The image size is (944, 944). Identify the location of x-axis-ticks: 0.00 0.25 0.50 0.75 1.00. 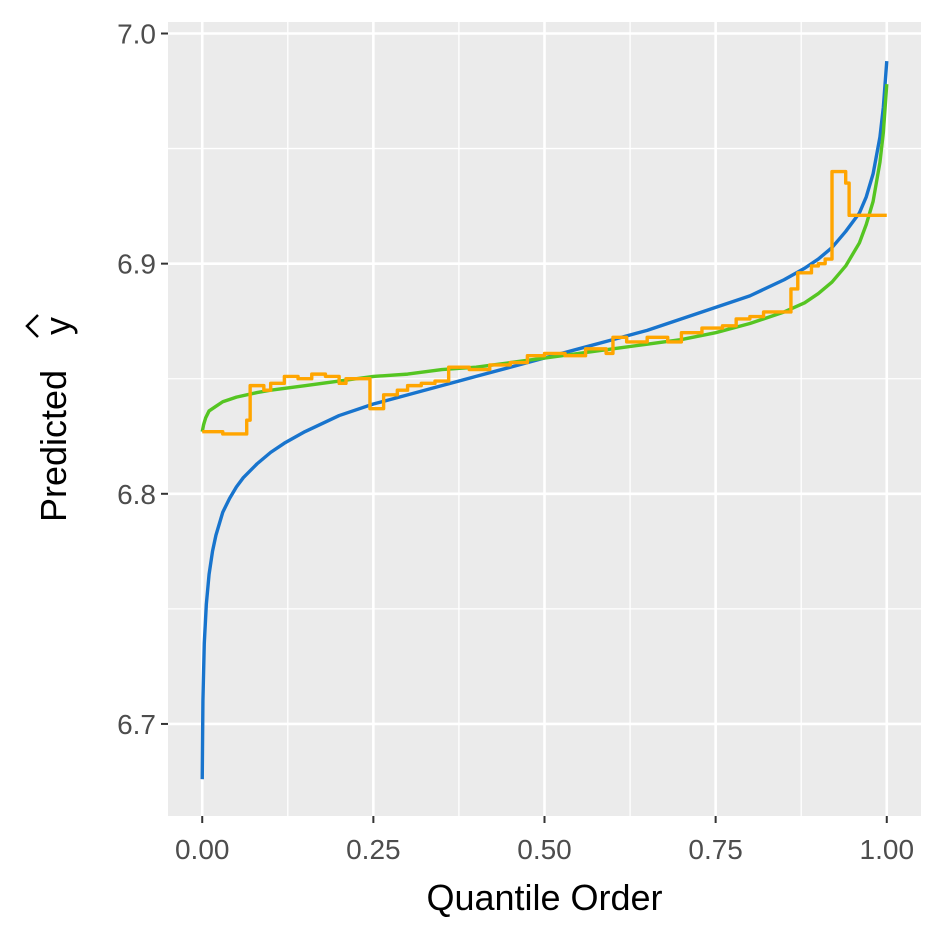
(544, 840).